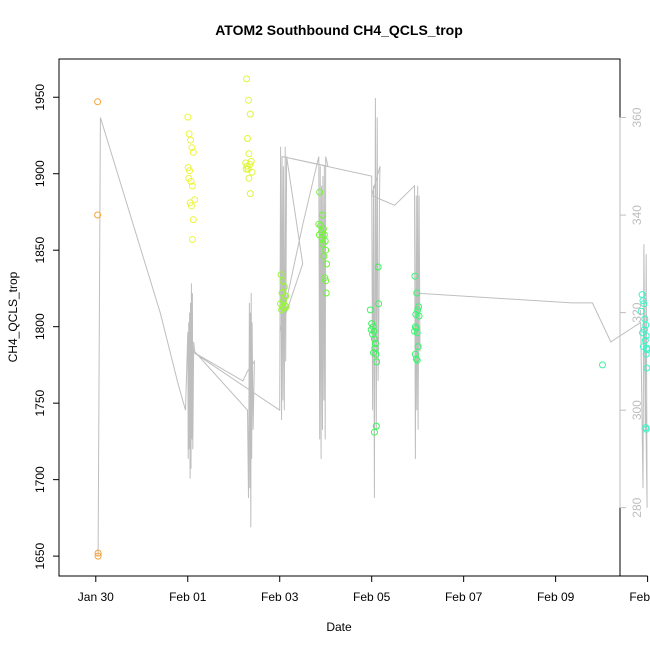 This screenshot has width=650, height=650. What do you see at coordinates (637, 410) in the screenshot?
I see `y2-tick-label: 300` at bounding box center [637, 410].